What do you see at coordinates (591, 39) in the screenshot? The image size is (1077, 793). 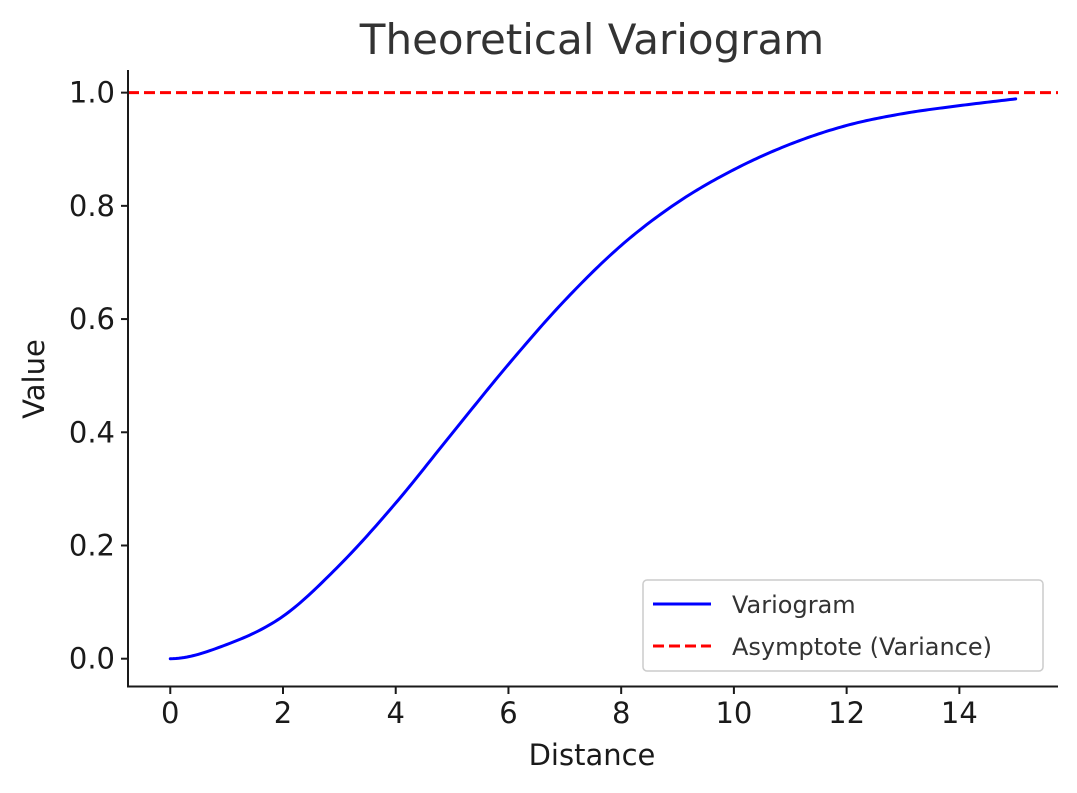 I see `chart-title: Theoretical Variogram` at bounding box center [591, 39].